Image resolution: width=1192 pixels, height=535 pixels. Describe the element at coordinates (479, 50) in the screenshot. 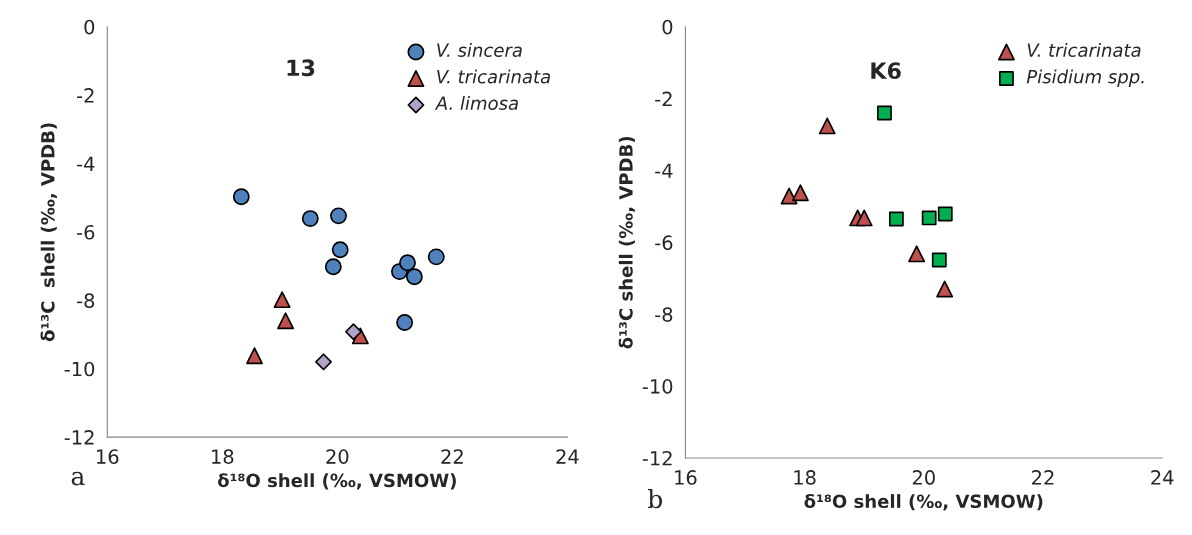

I see `legend-label: V. sincera` at that location.